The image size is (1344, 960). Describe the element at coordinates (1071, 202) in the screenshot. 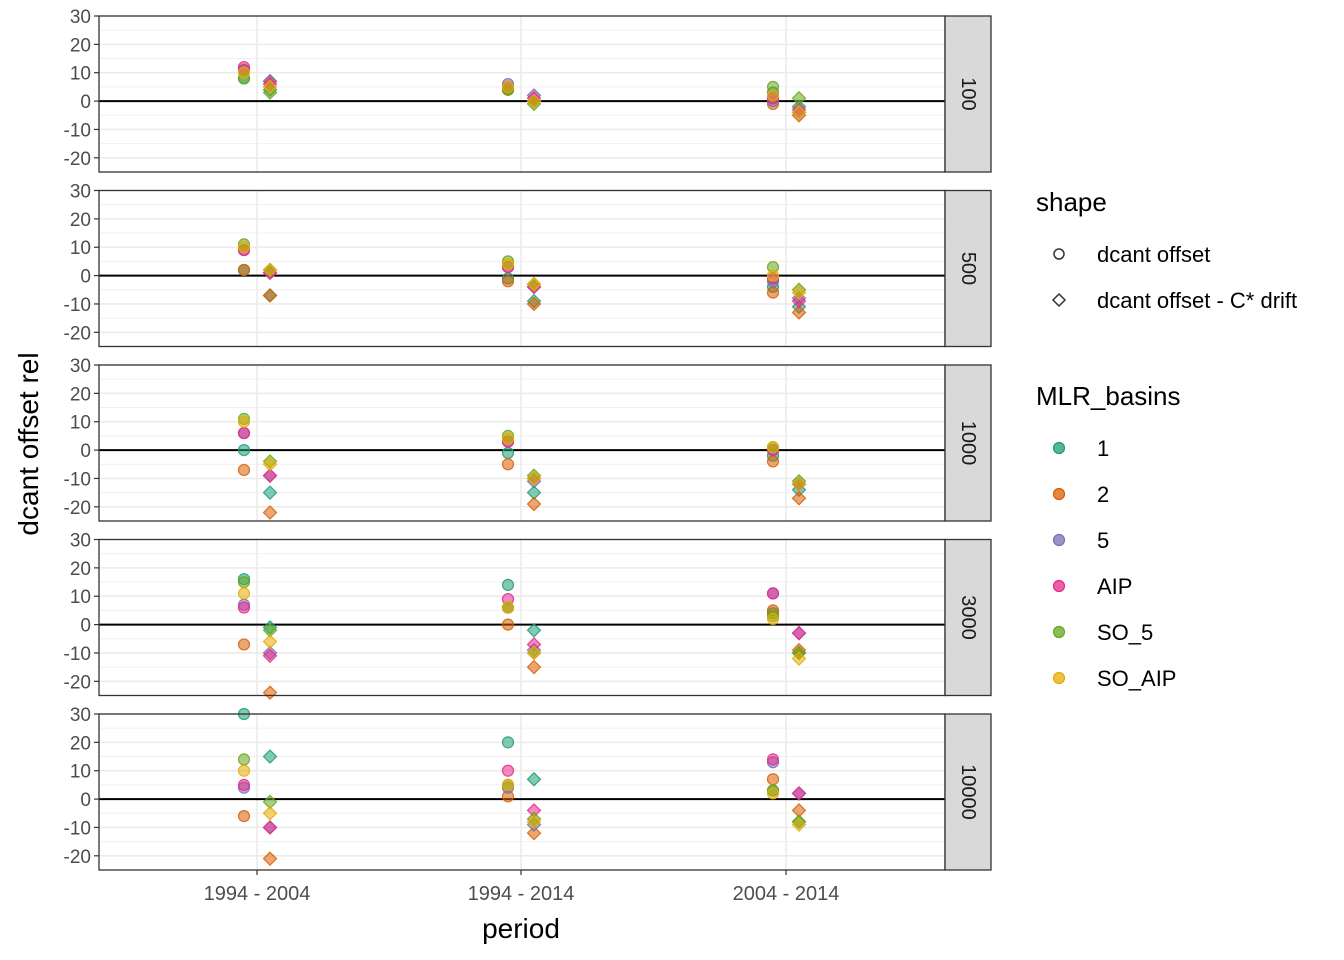

I see `legend-shape-title: shape` at that location.